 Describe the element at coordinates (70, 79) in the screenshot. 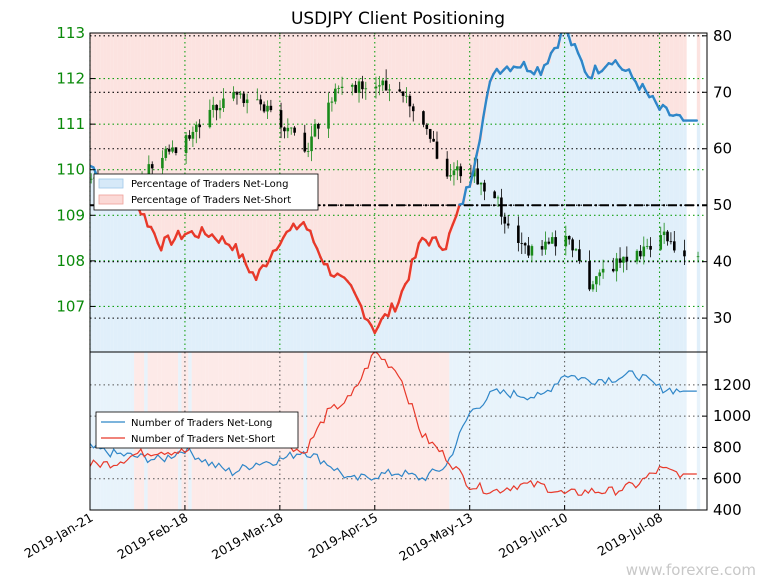

I see `left-tick-label: 112` at that location.